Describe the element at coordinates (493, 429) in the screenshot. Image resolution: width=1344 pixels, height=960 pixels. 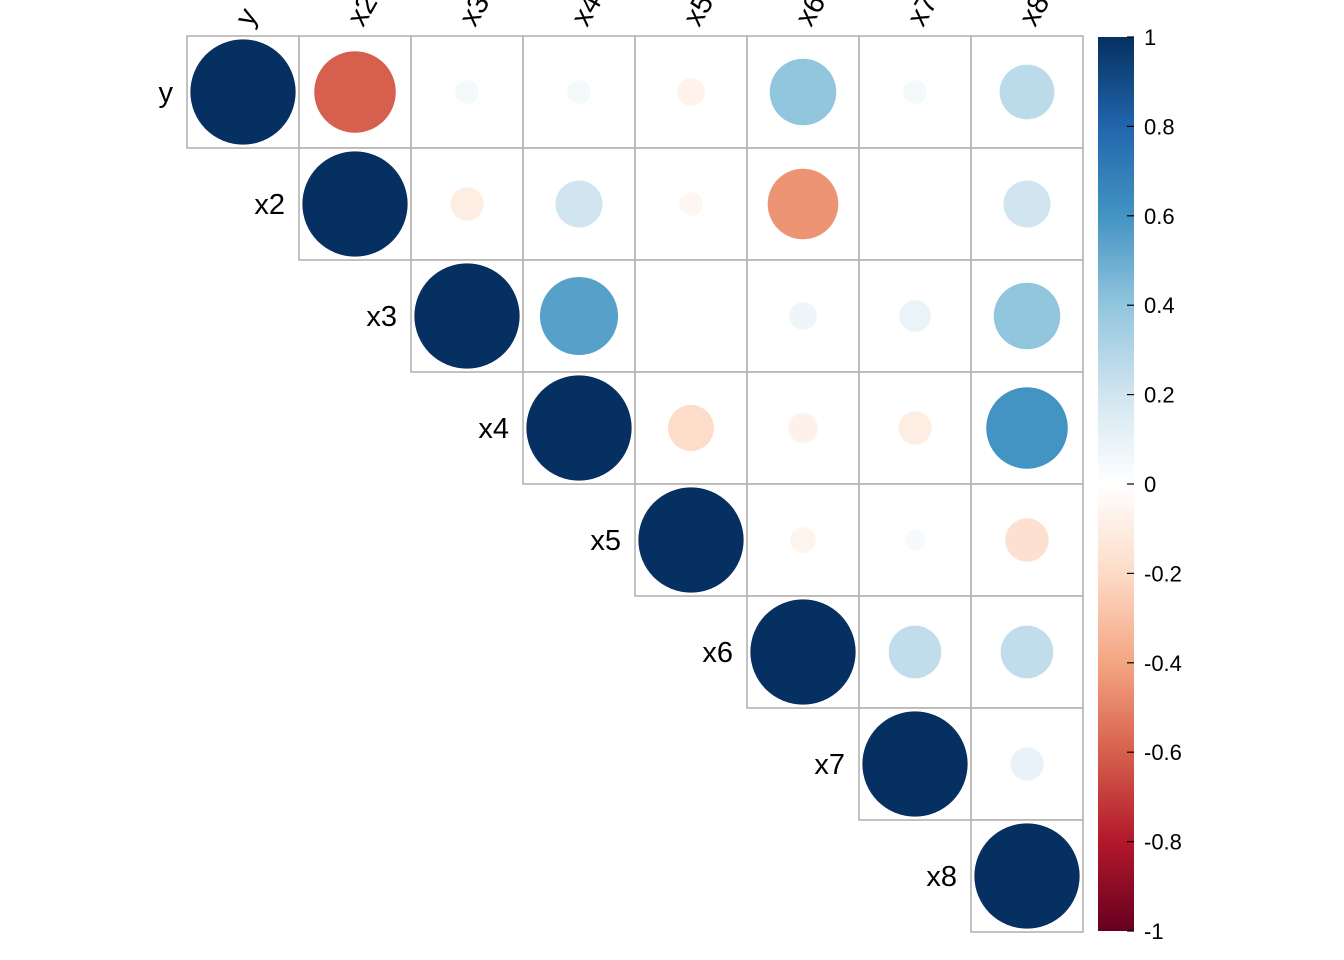
I see `row-label-x4: x4` at that location.